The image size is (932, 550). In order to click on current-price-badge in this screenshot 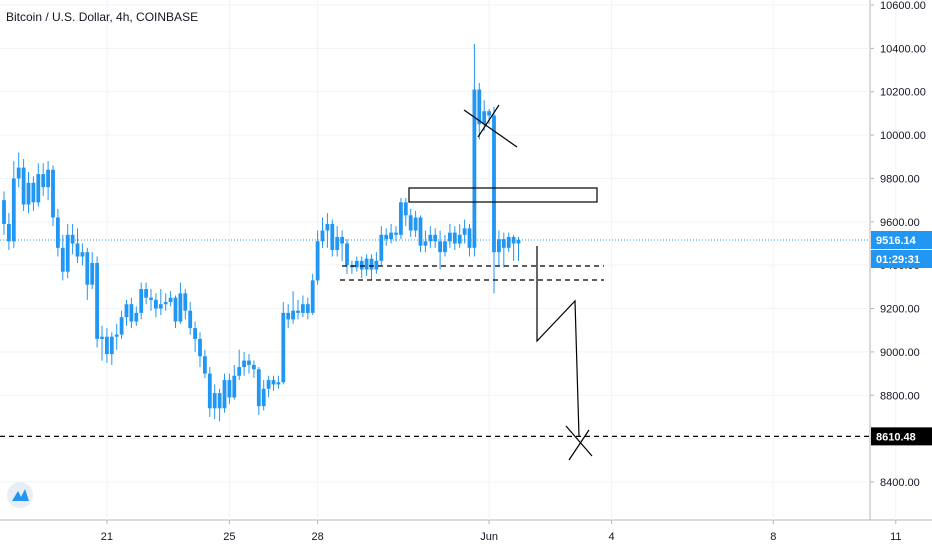, I will do `click(901, 240)`.